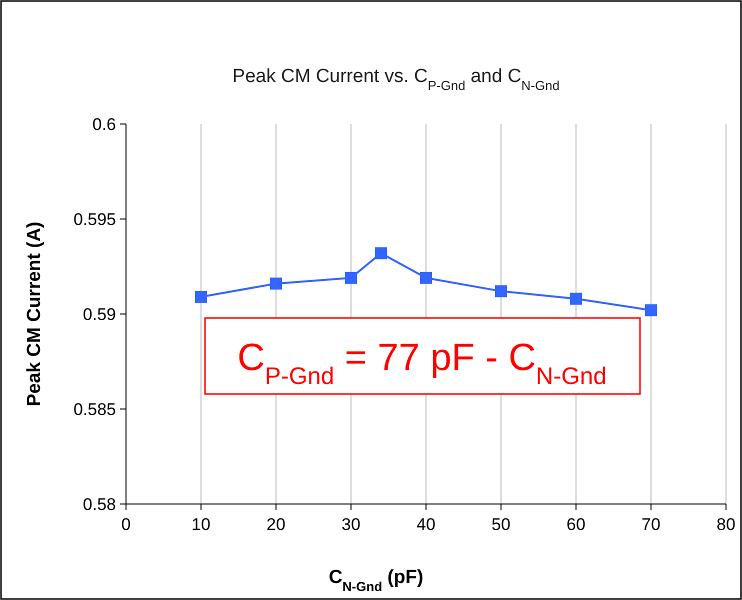 This screenshot has width=742, height=600. I want to click on x-tick-label: 50, so click(501, 524).